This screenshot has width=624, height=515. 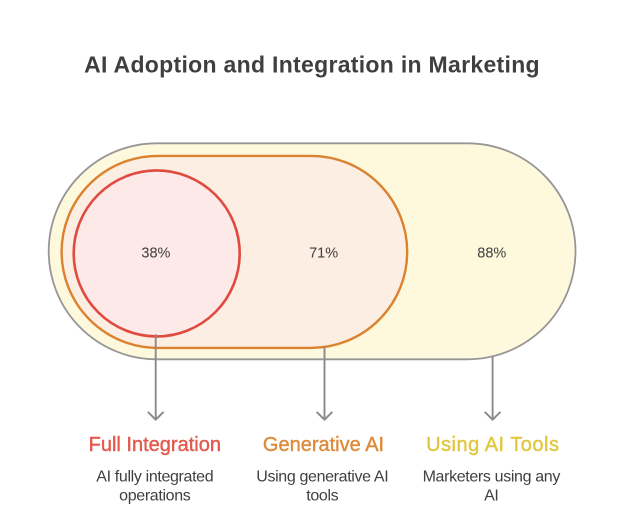 What do you see at coordinates (323, 445) in the screenshot?
I see `svg-text: Generative AI` at bounding box center [323, 445].